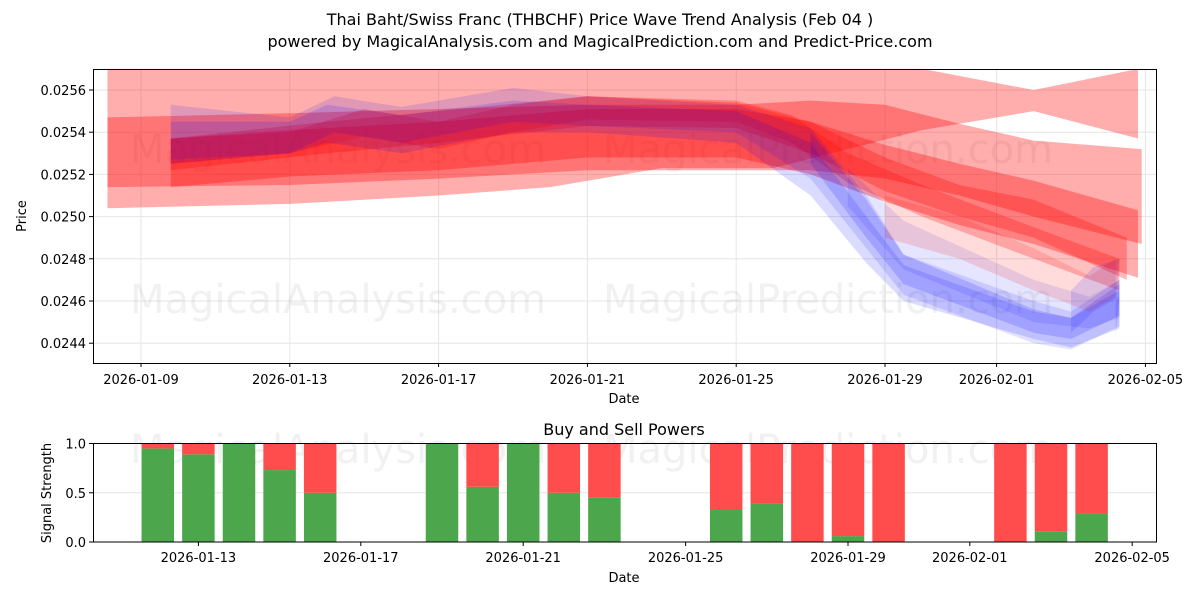 The image size is (1200, 600). What do you see at coordinates (290, 380) in the screenshot?
I see `x-tick-label: 2026-01-13` at bounding box center [290, 380].